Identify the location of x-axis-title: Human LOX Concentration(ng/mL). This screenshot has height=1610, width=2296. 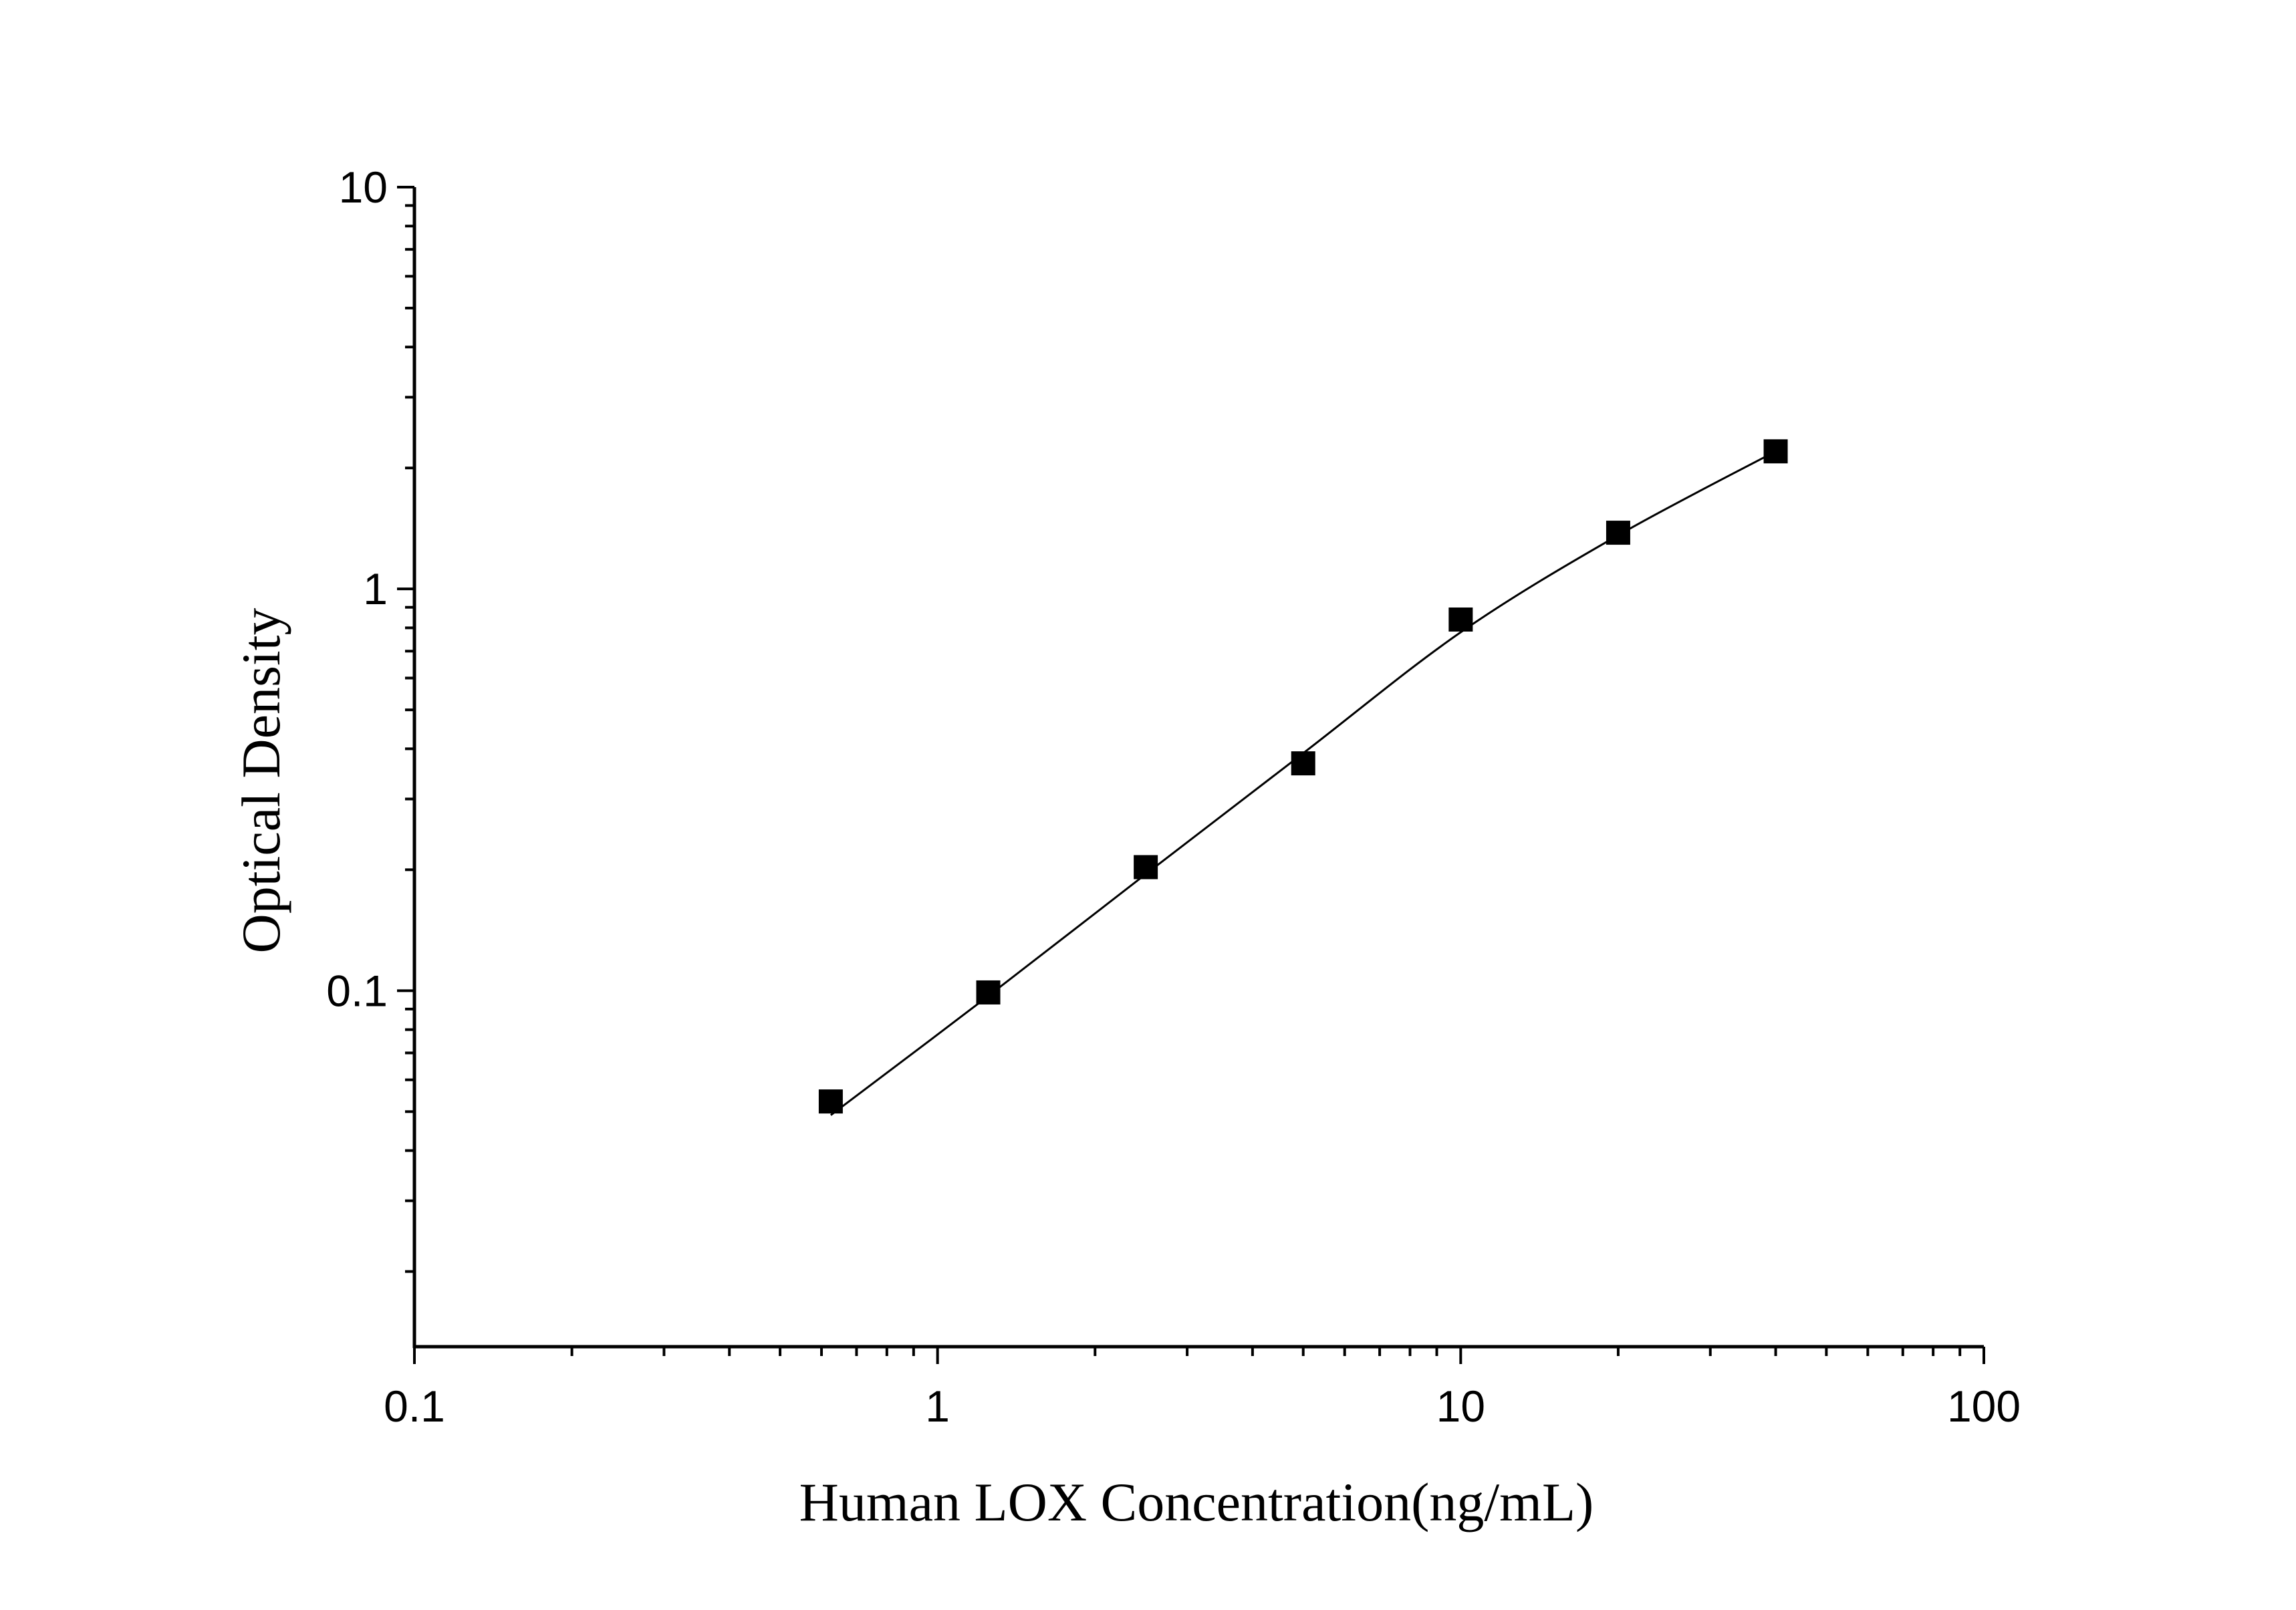
(1196, 1502).